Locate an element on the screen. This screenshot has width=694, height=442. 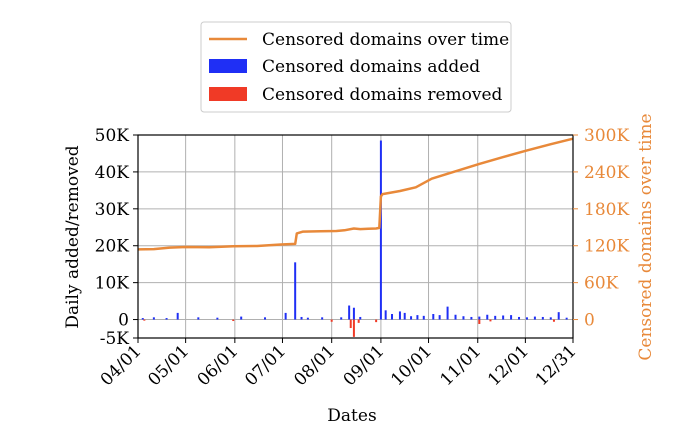
y-axis-label-left: Daily added/removed is located at coordinates (73, 236).